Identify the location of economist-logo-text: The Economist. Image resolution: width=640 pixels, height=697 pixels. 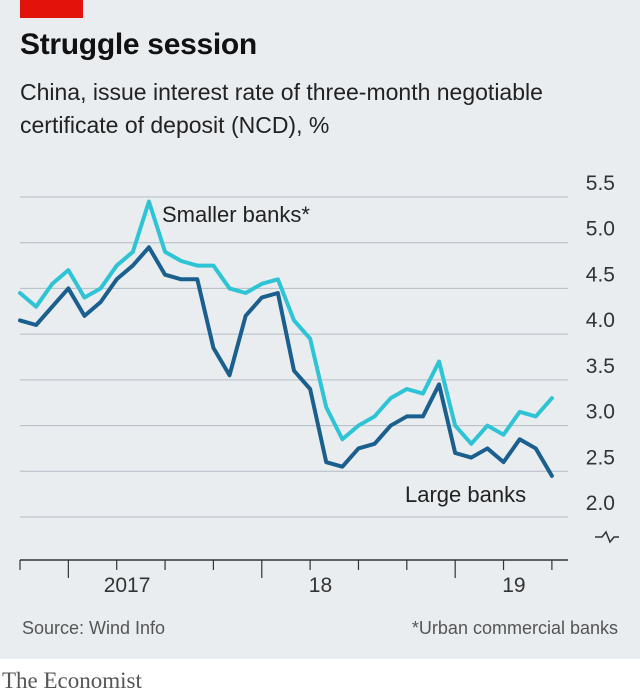
(72, 680).